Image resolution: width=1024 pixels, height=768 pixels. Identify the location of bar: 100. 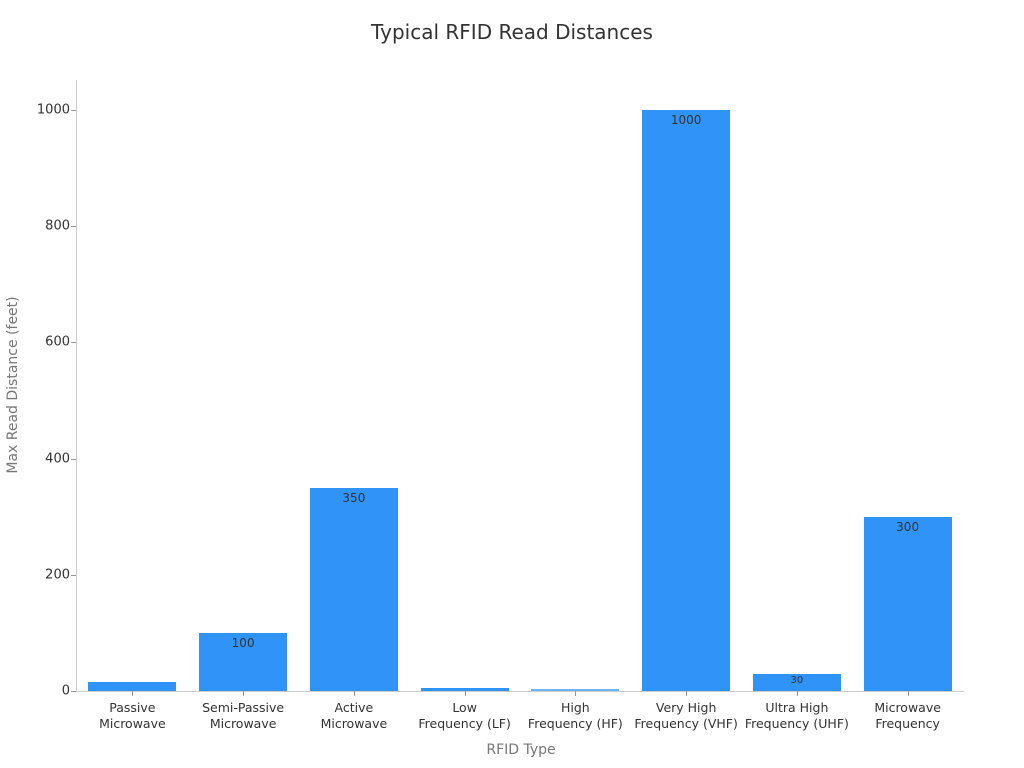
(243, 661).